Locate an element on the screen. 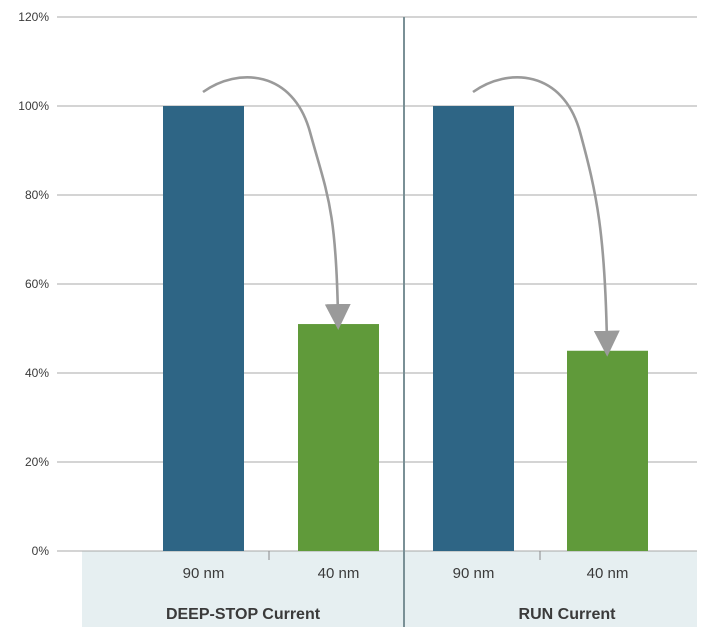 This screenshot has height=627, width=707. category-band is located at coordinates (389, 589).